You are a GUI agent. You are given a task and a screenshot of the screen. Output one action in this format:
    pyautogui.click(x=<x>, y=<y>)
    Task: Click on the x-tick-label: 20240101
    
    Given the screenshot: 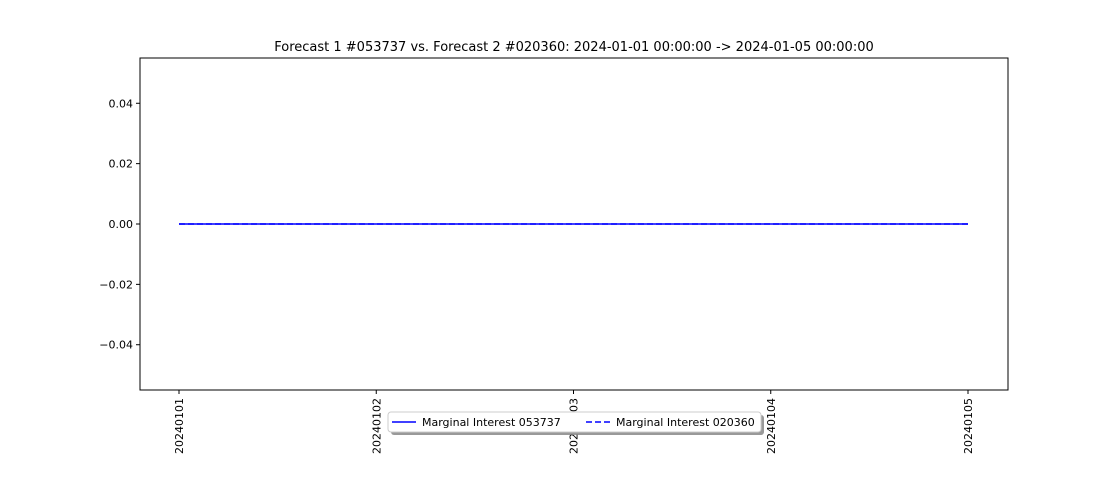 What is the action you would take?
    pyautogui.click(x=179, y=426)
    